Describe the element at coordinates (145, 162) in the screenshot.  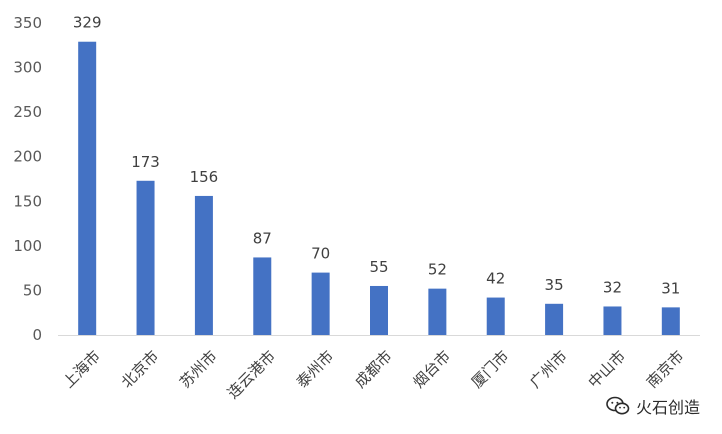
I see `data-label: 173` at that location.